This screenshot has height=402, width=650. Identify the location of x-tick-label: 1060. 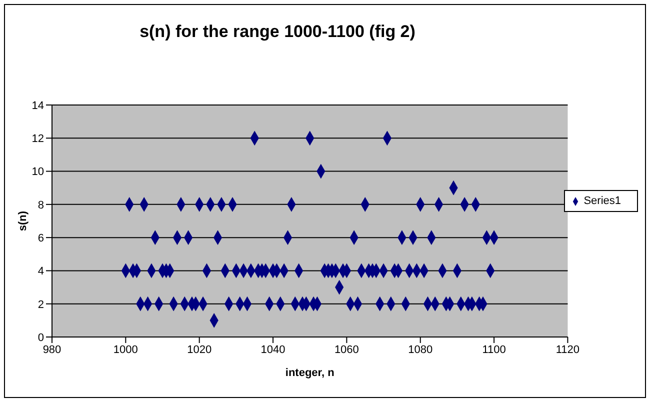
(346, 350).